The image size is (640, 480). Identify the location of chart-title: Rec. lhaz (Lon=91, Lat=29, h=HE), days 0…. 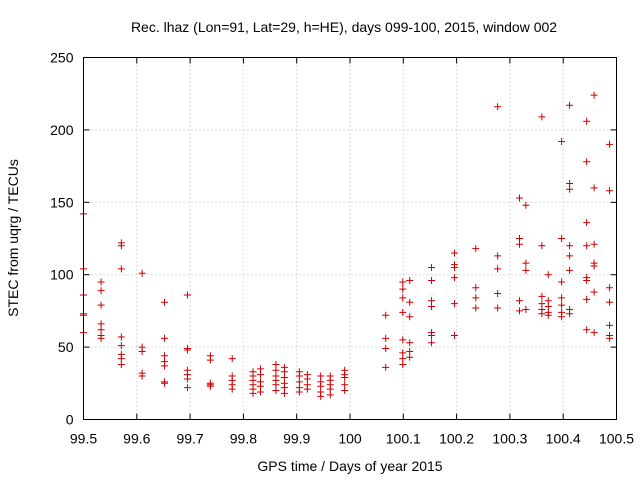
(344, 27).